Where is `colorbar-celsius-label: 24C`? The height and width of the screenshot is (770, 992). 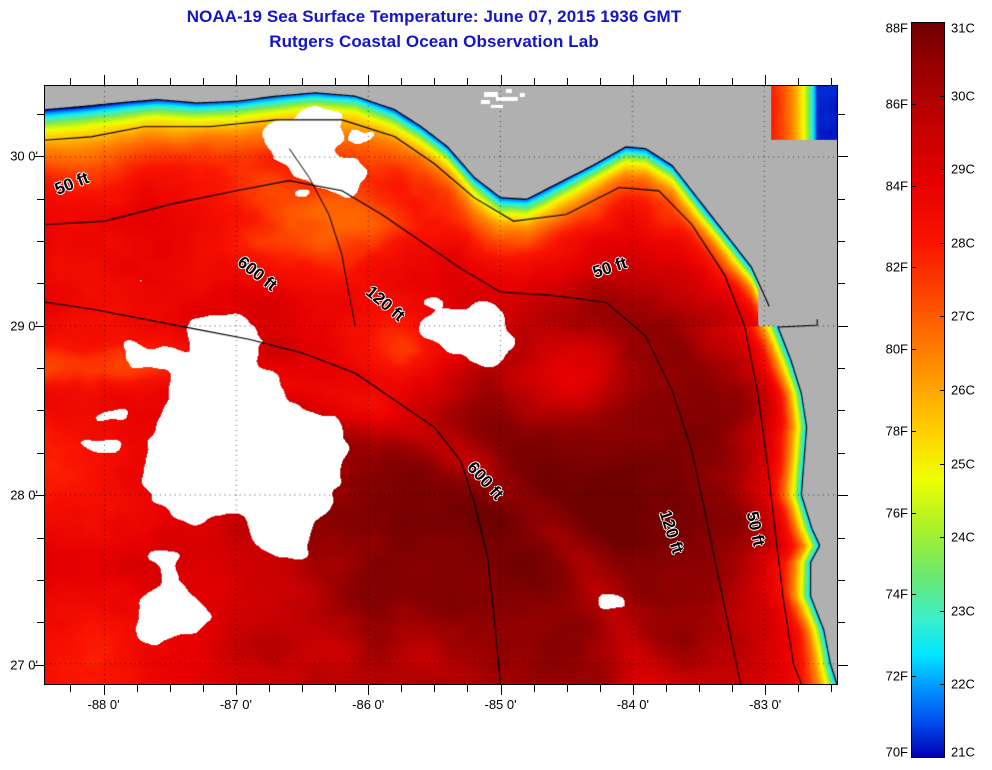 colorbar-celsius-label: 24C is located at coordinates (963, 537).